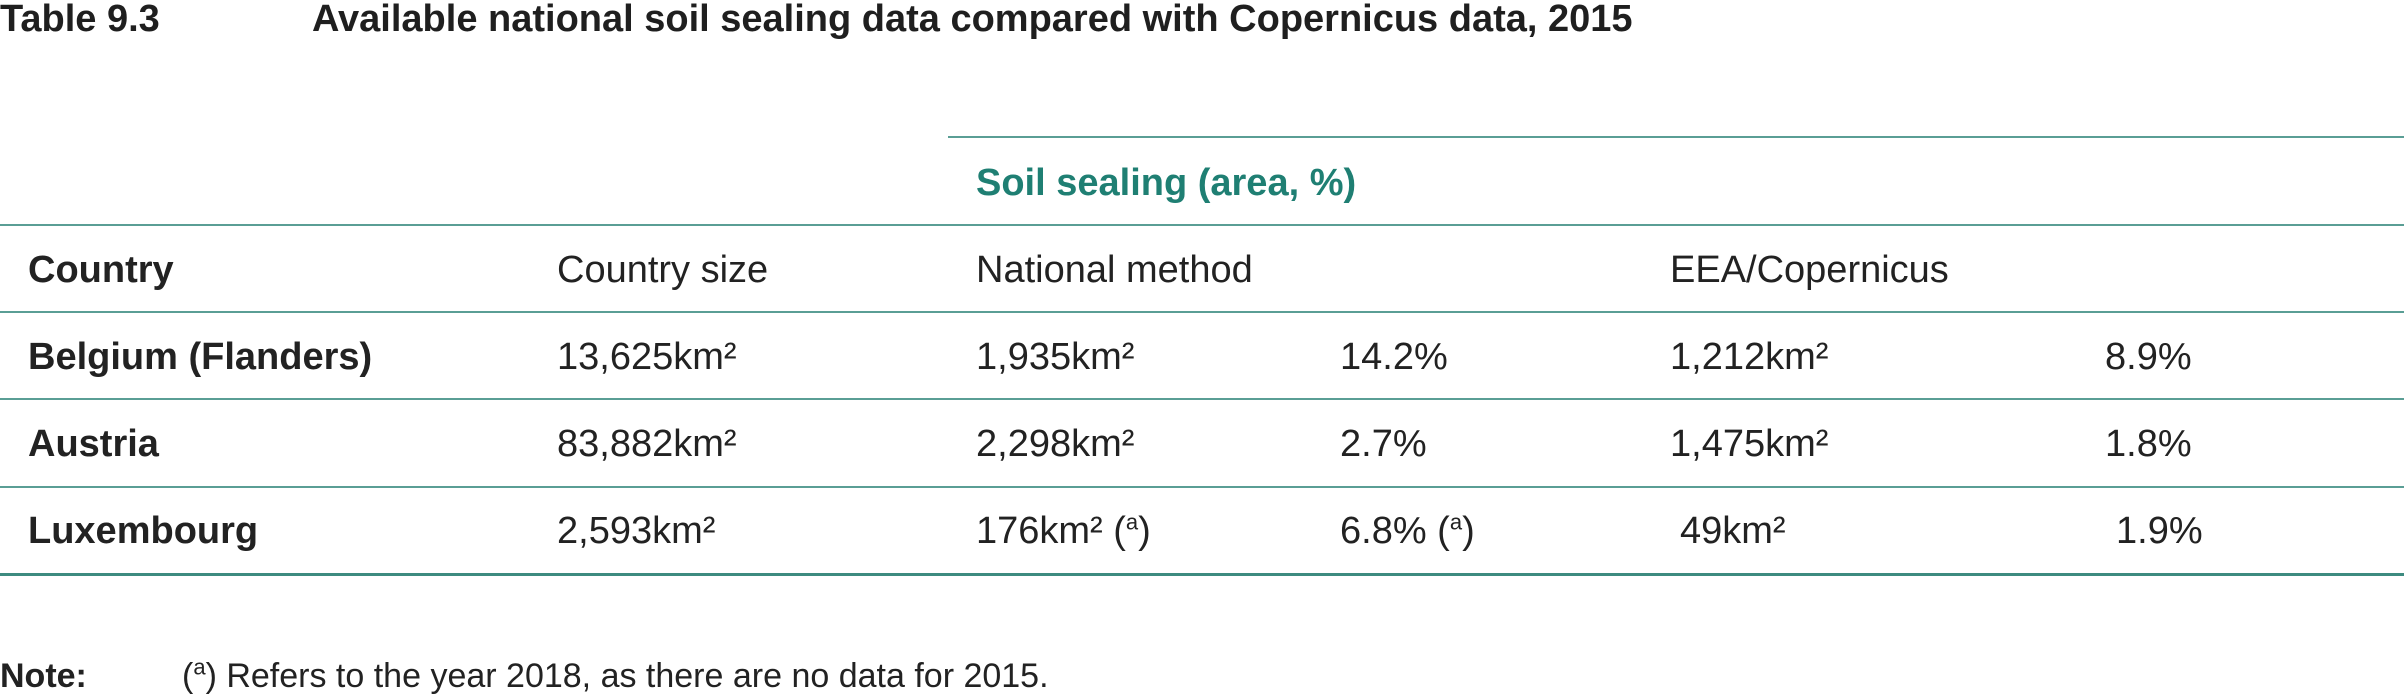 The height and width of the screenshot is (697, 2404). I want to click on table-cell-national-percent: 6.8% (a), so click(1407, 530).